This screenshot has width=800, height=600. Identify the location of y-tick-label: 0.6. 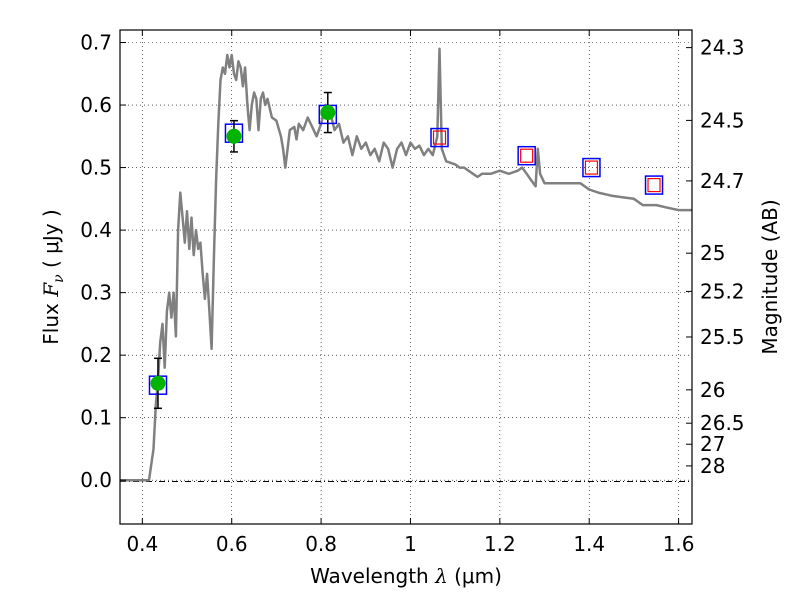
(96, 105).